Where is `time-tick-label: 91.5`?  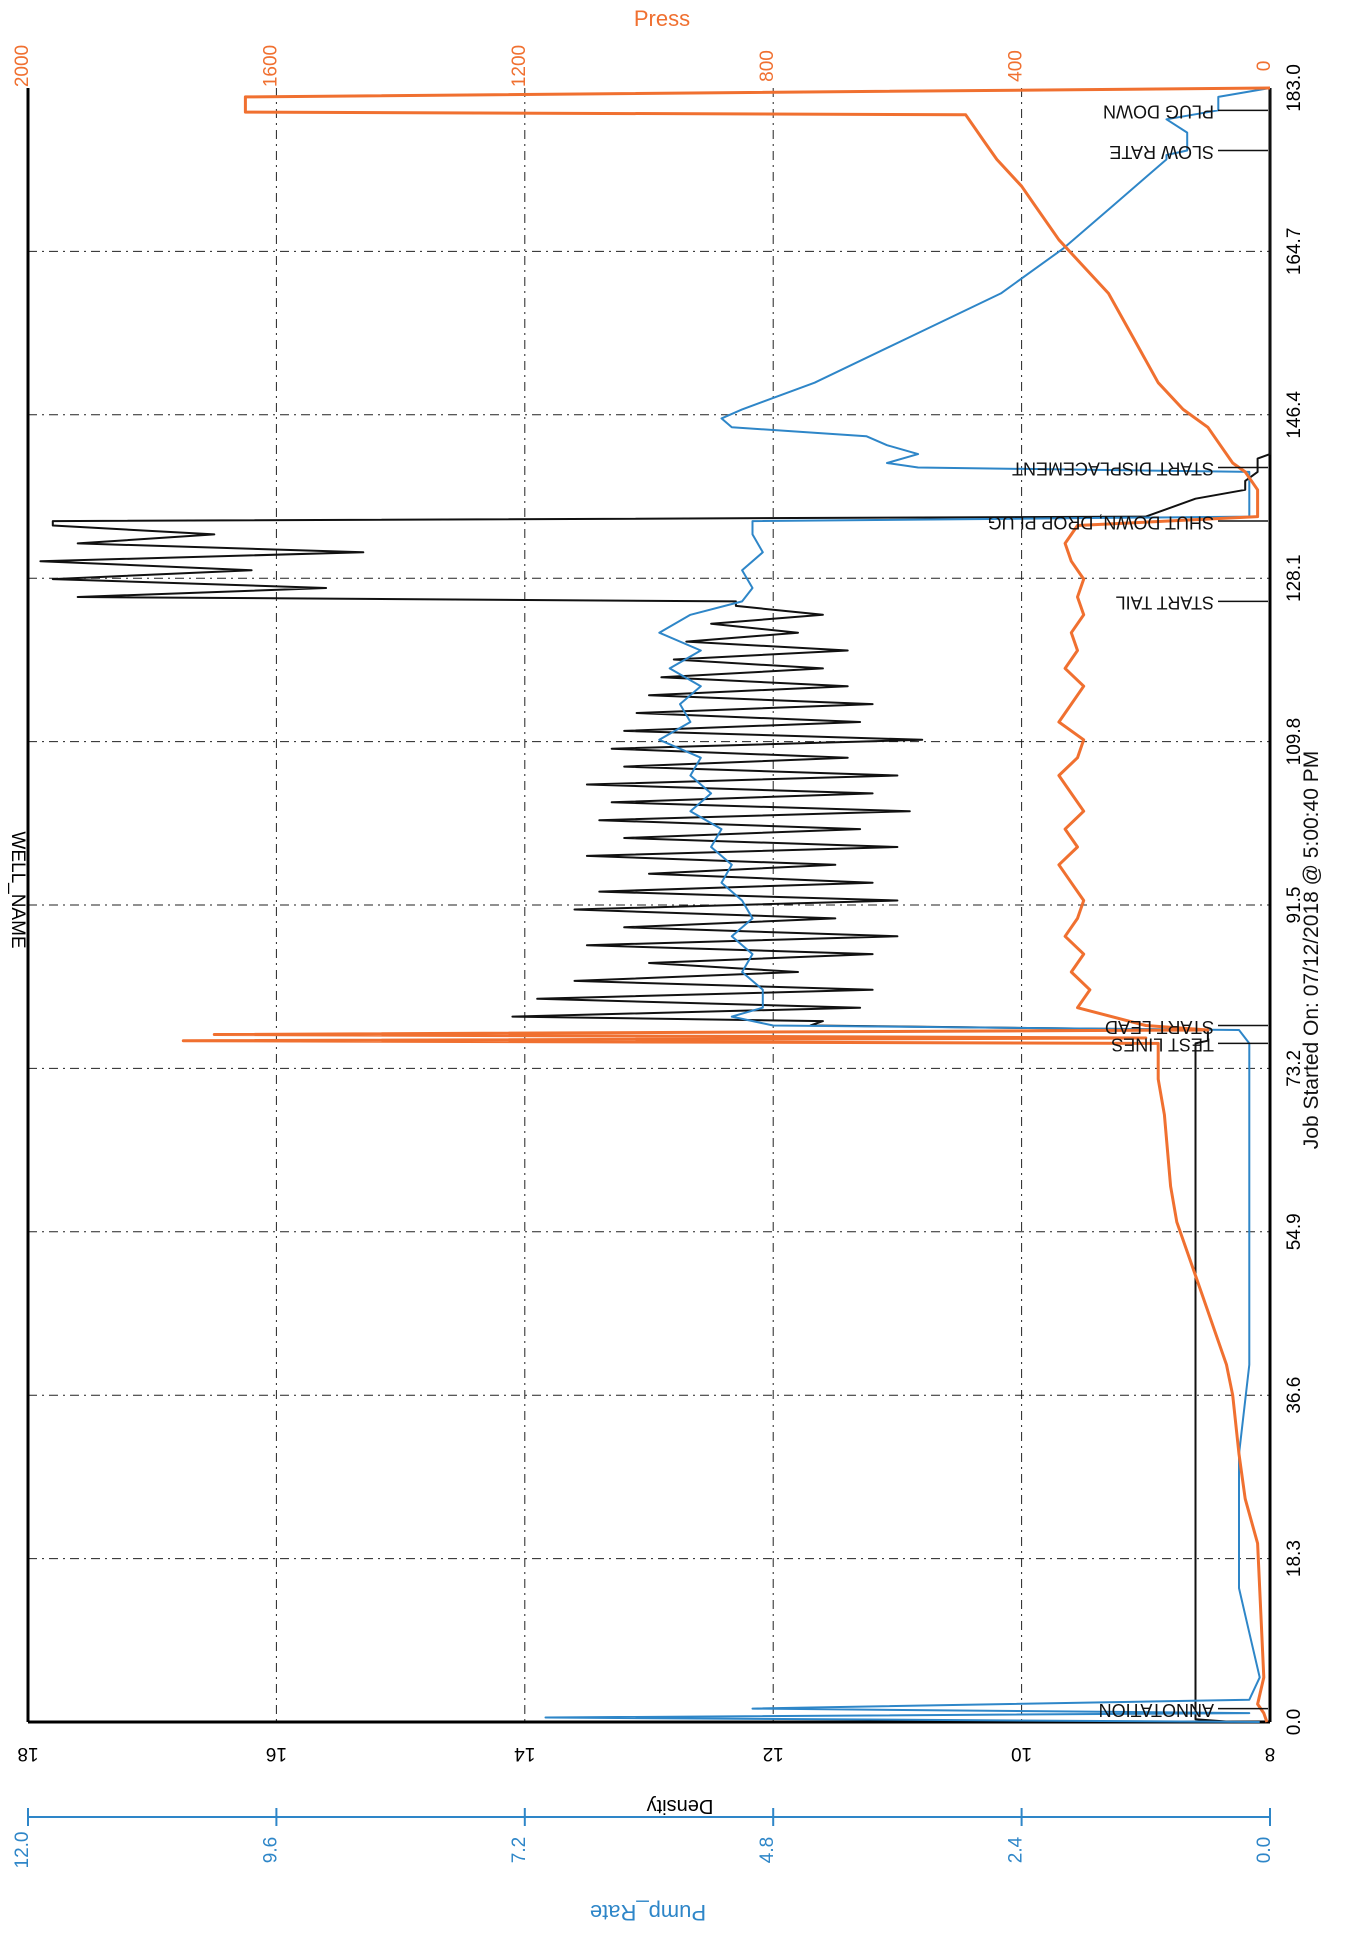
time-tick-label: 91.5 is located at coordinates (1294, 905).